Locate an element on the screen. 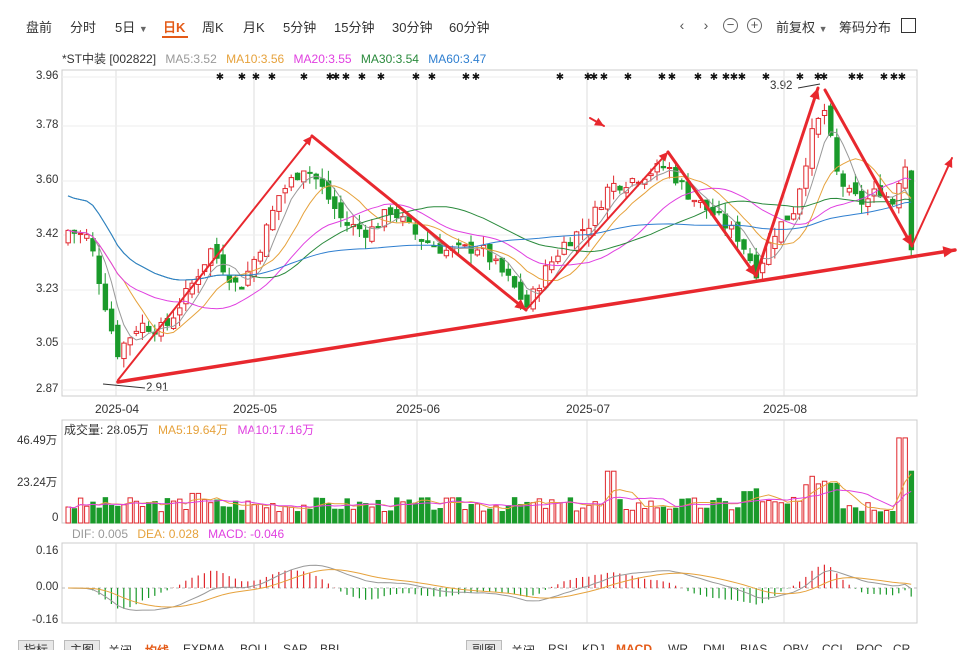  macd-value: MACD: -0.046 is located at coordinates (246, 534).